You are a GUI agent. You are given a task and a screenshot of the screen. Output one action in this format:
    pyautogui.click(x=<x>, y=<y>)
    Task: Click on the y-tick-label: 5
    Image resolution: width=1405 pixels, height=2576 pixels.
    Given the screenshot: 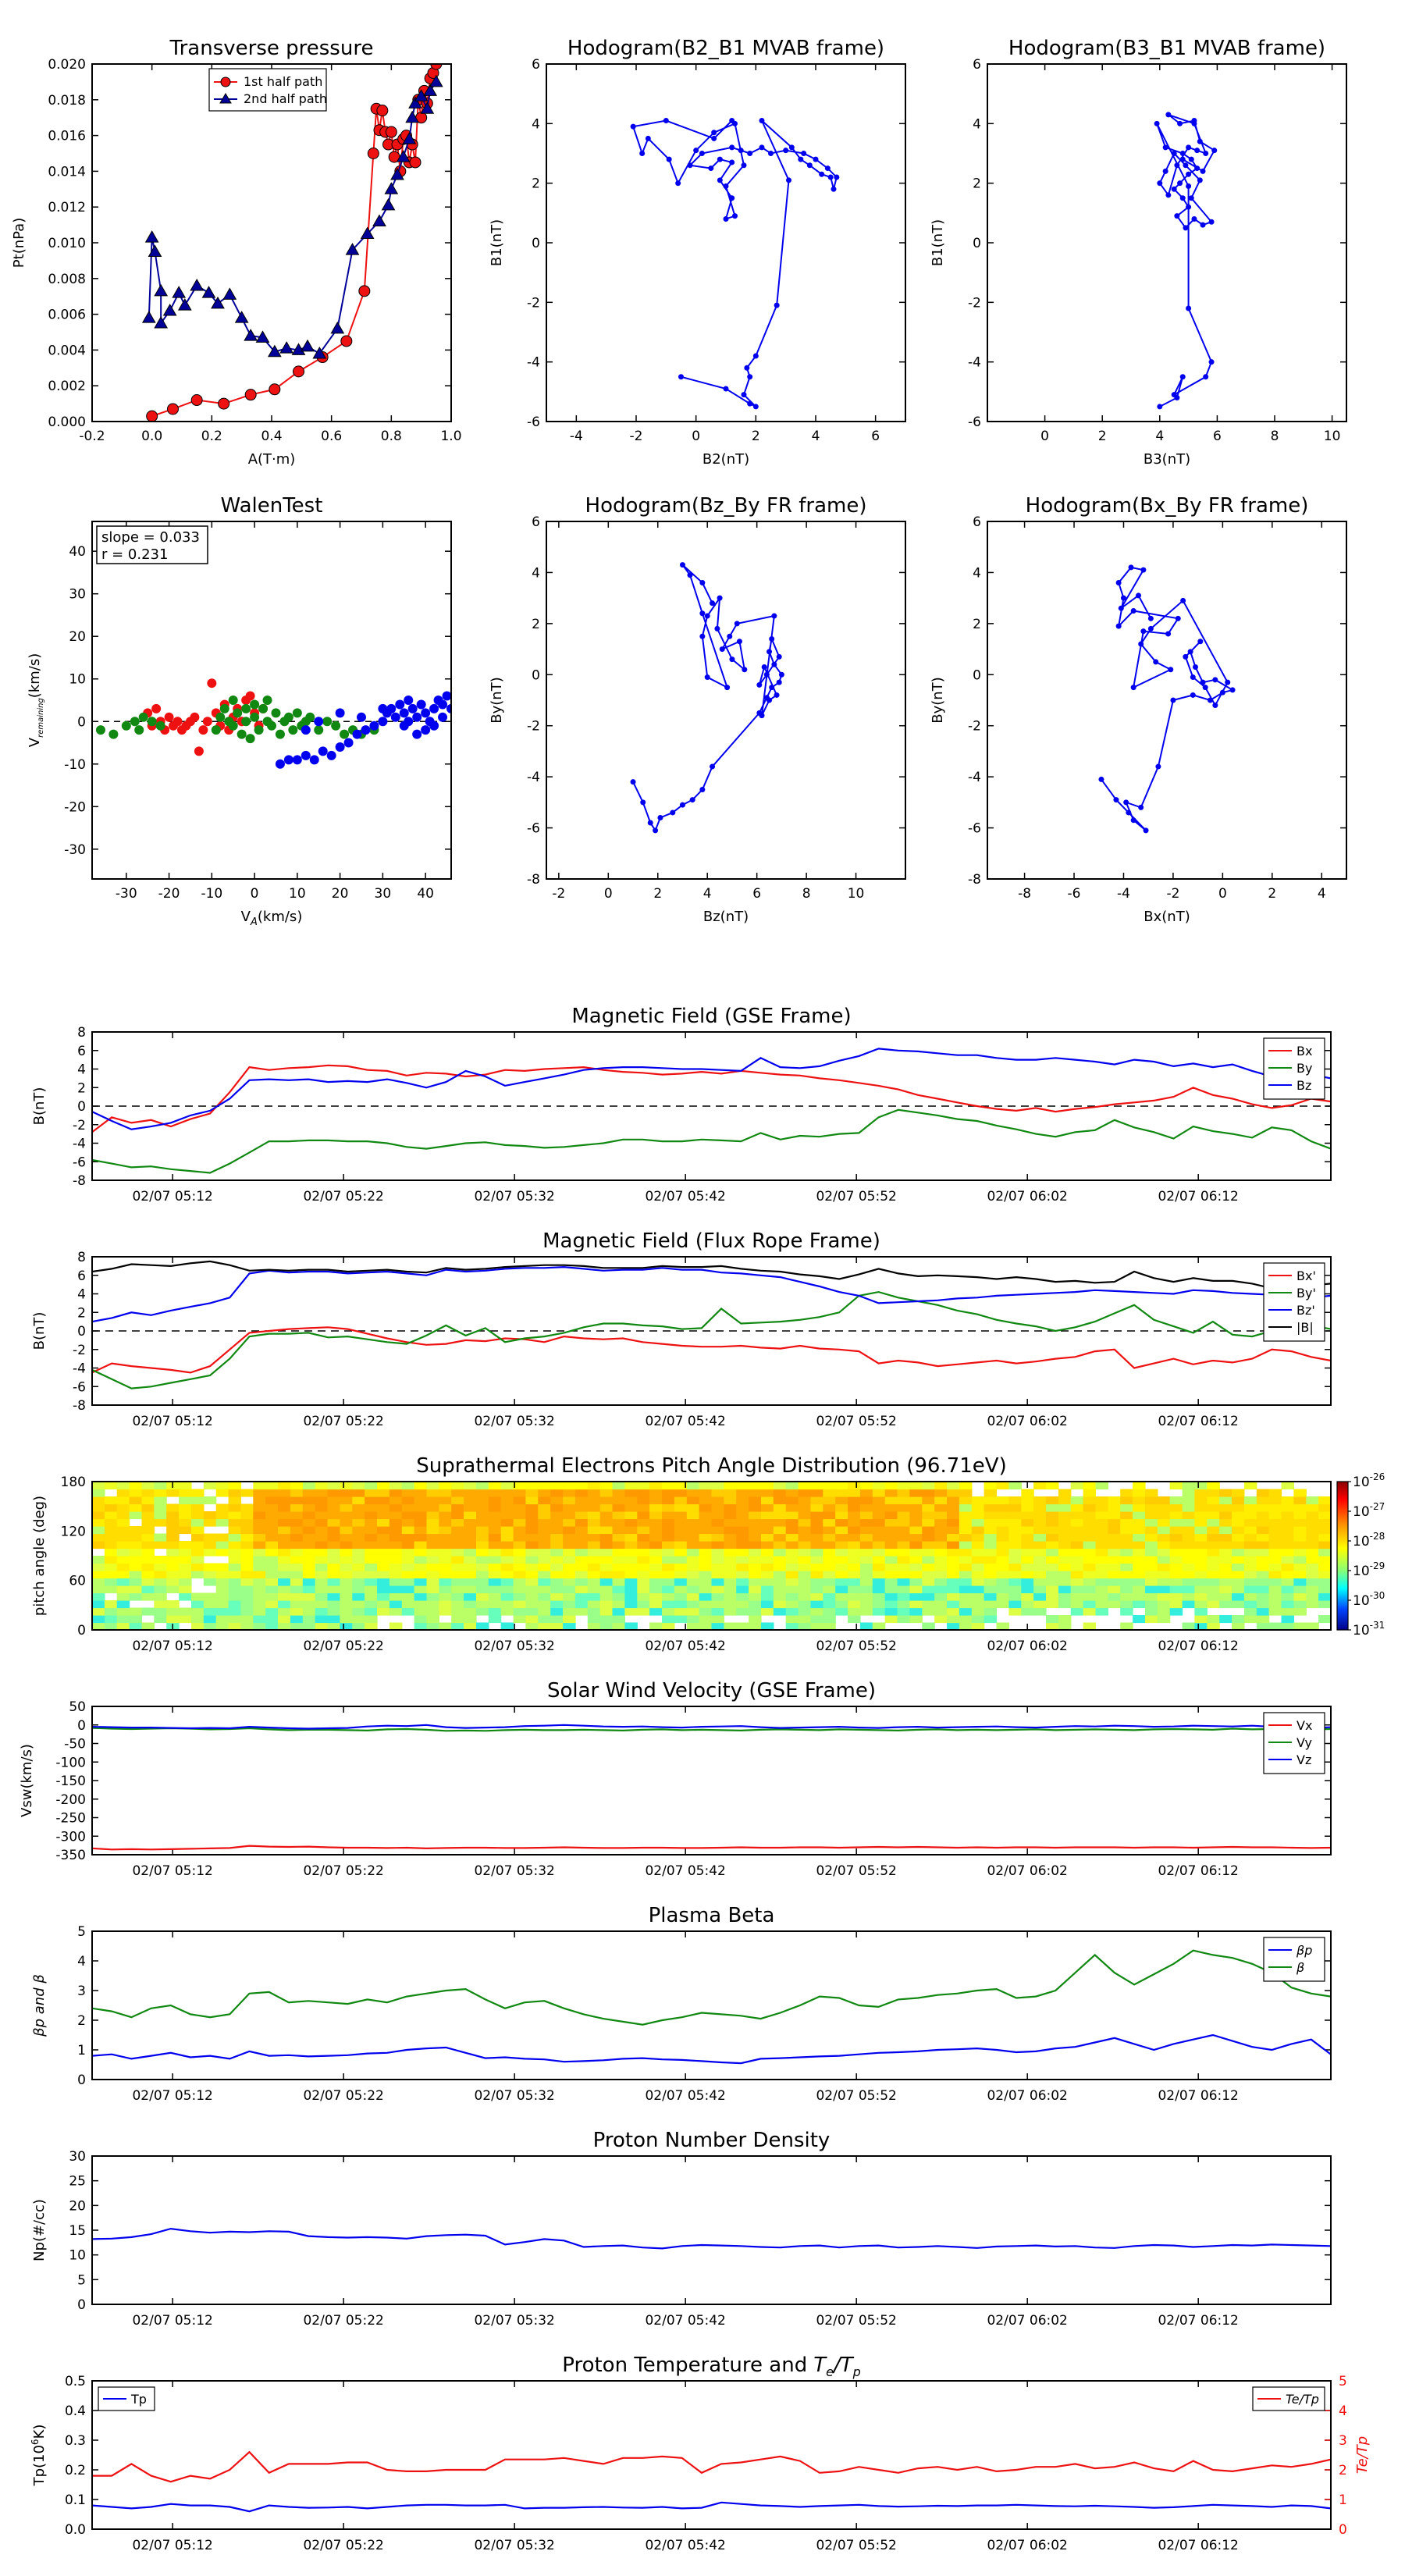 What is the action you would take?
    pyautogui.click(x=81, y=1932)
    